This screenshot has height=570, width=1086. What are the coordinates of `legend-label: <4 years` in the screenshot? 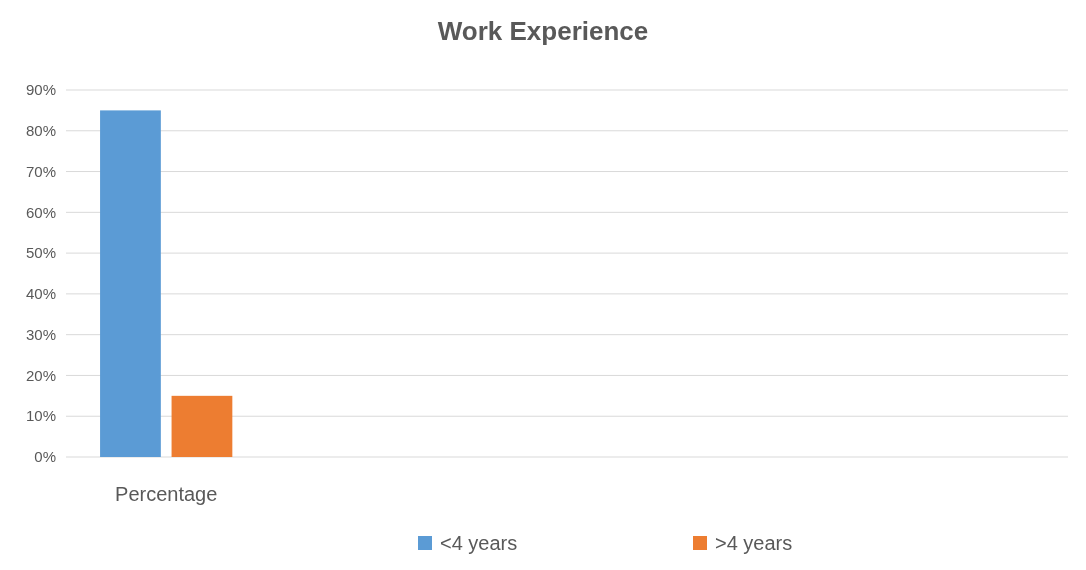 It's located at (479, 543).